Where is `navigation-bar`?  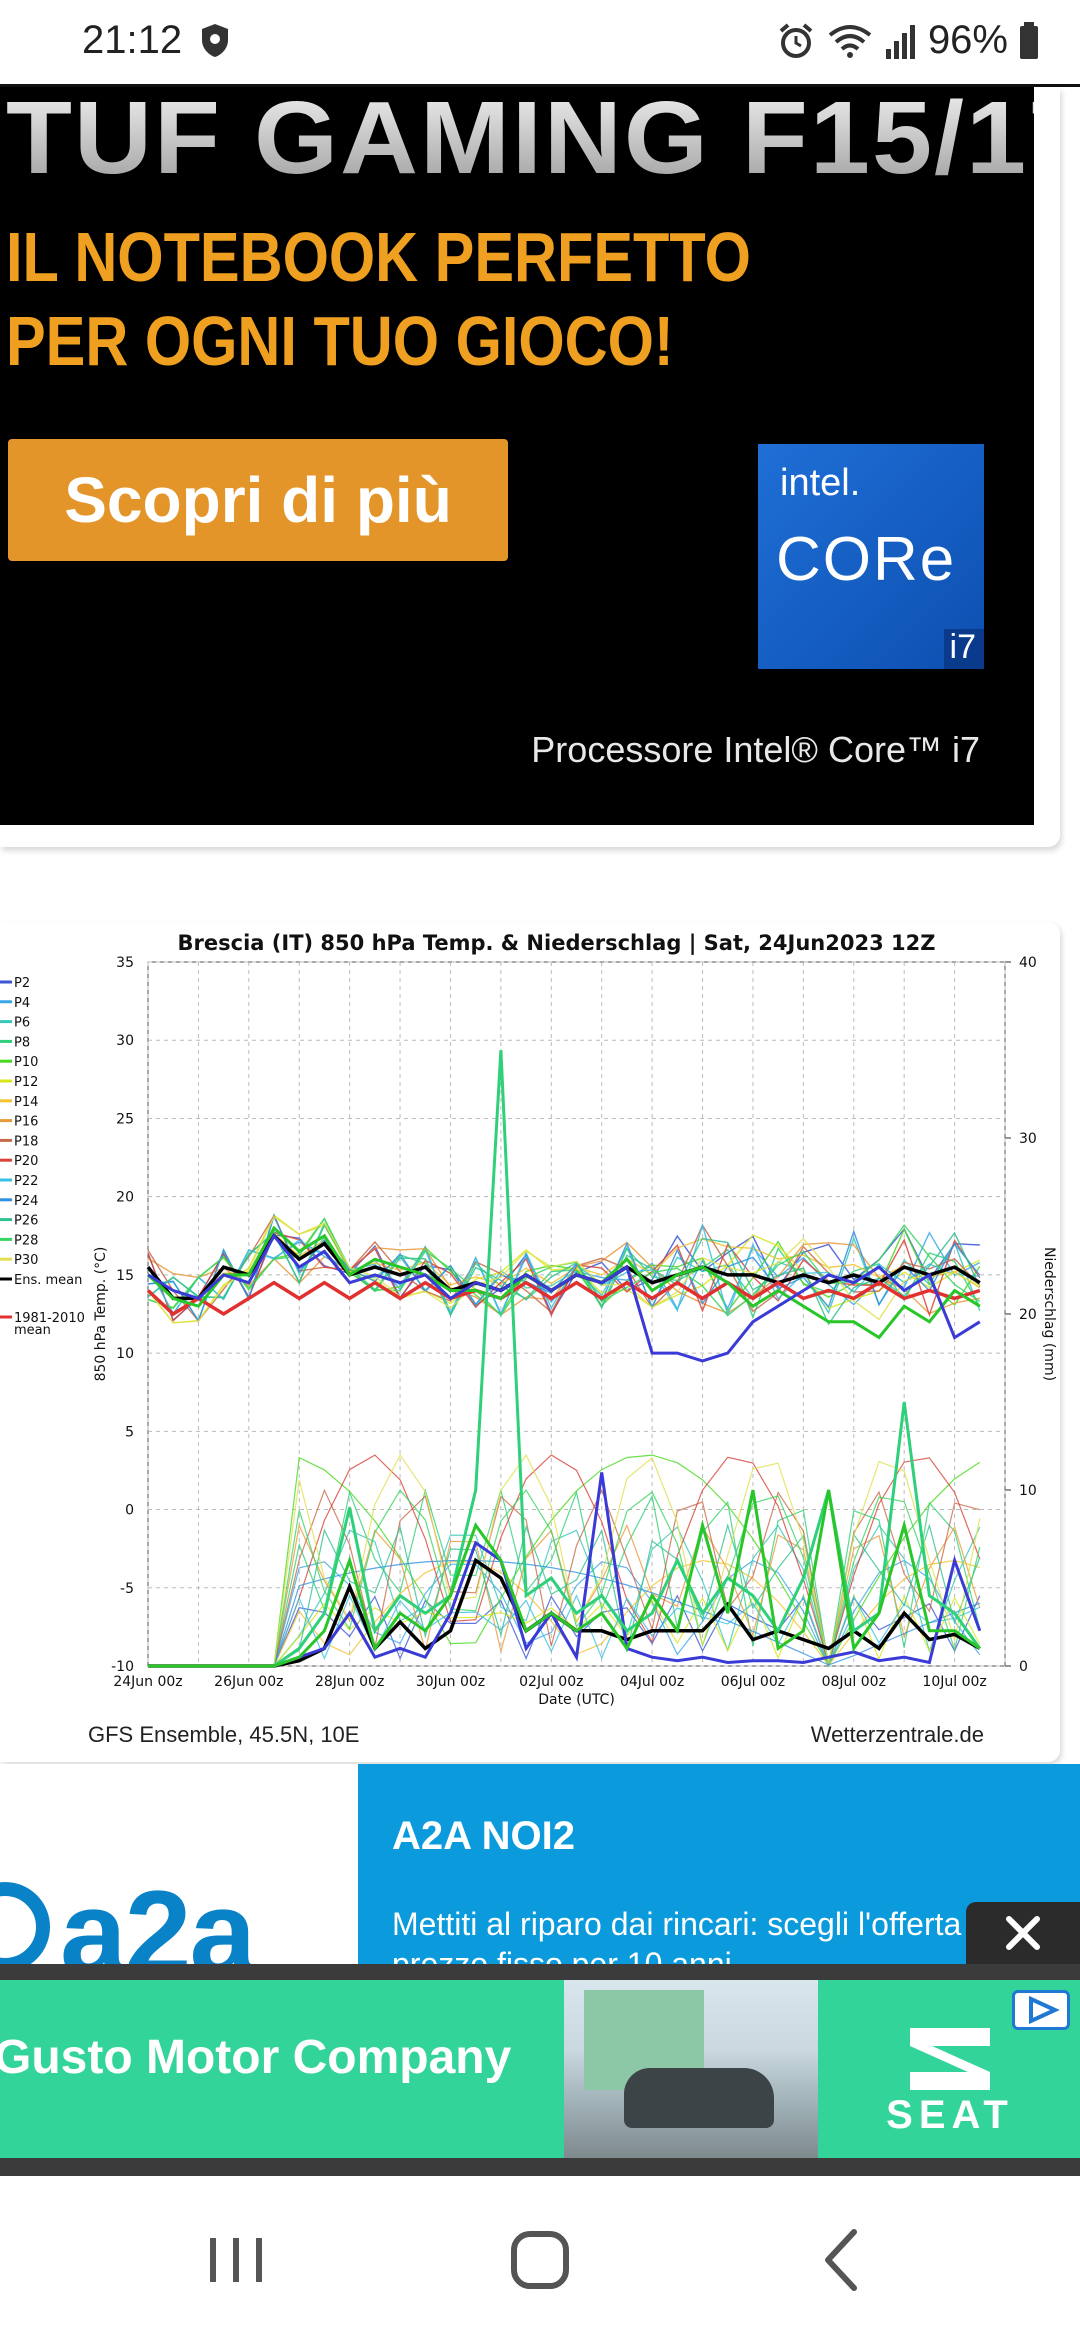 navigation-bar is located at coordinates (540, 2258).